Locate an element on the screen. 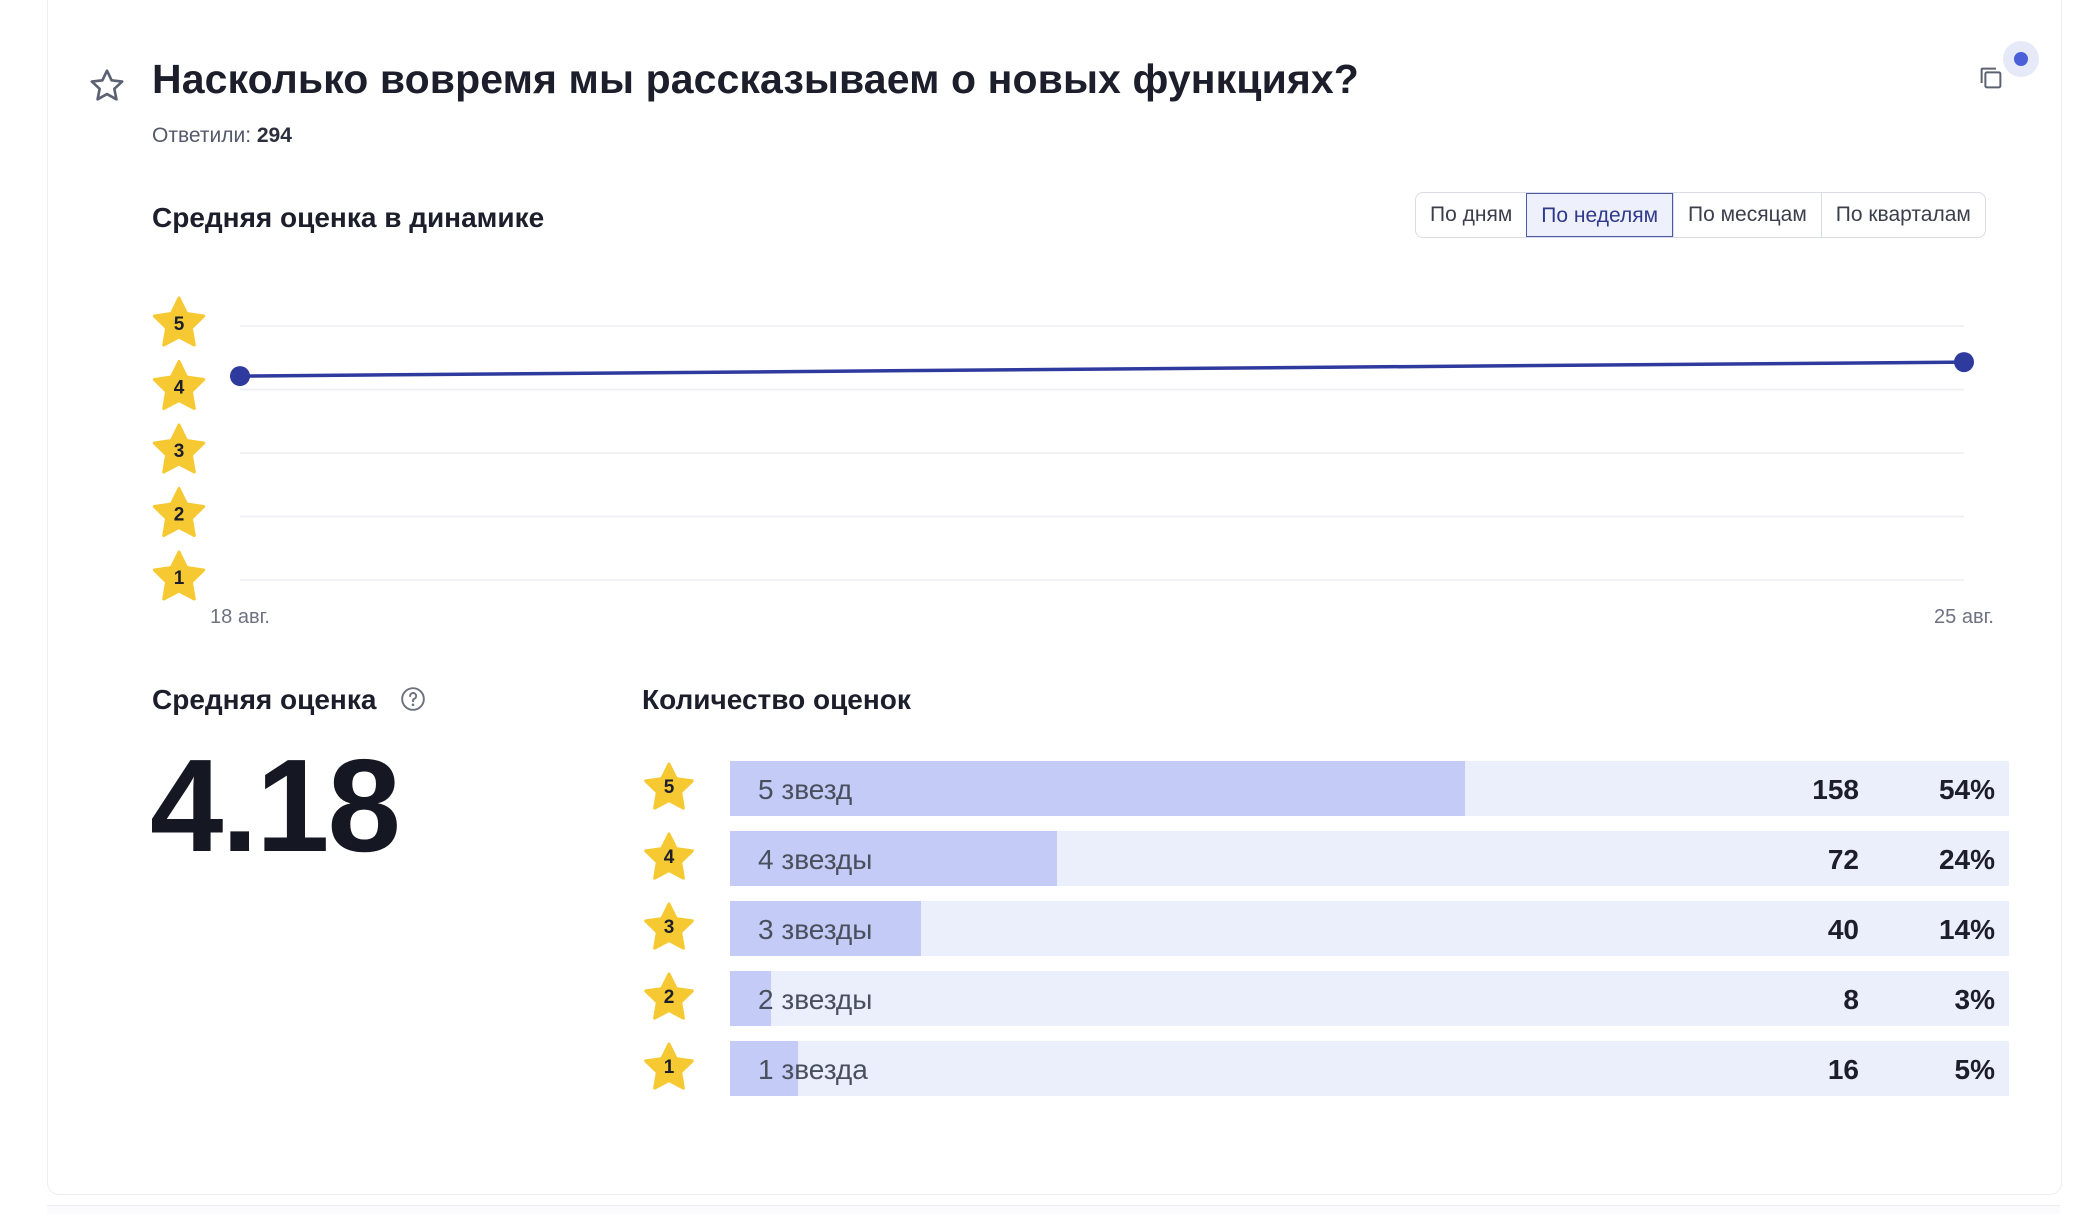  x-tick-label: 18 авг. is located at coordinates (240, 617).